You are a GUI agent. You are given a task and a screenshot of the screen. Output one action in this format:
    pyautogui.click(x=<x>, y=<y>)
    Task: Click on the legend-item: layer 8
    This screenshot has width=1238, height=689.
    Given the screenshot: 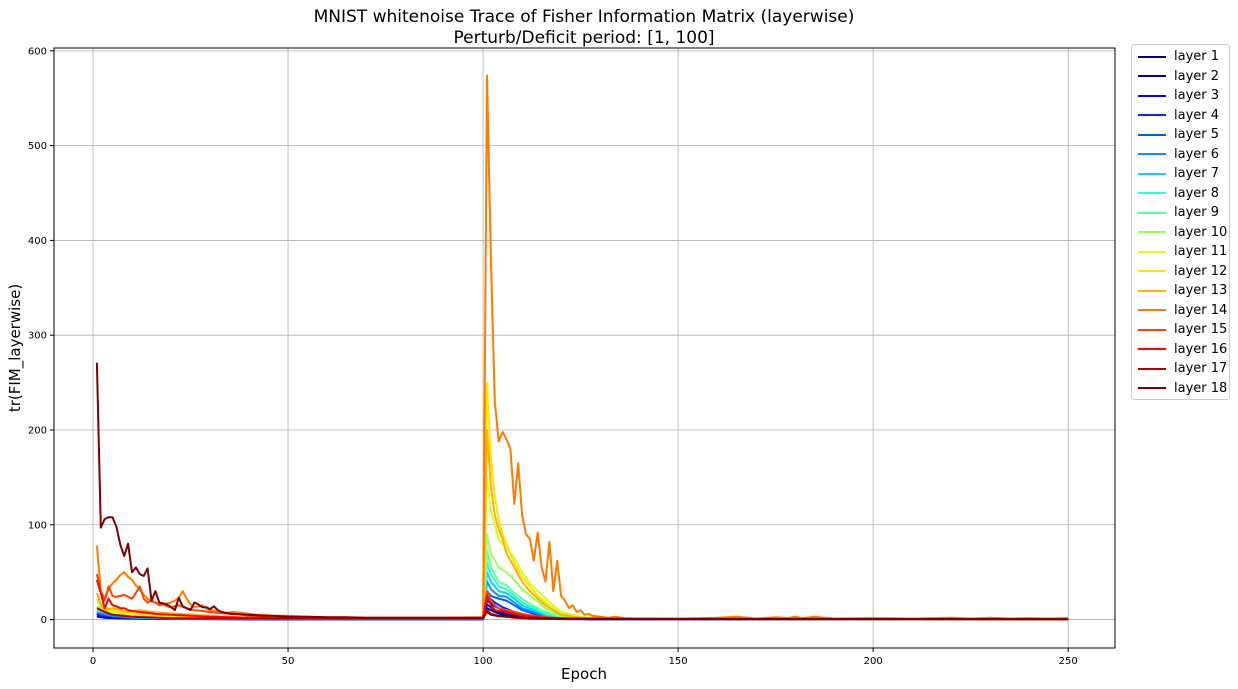 What is the action you would take?
    pyautogui.click(x=1178, y=193)
    